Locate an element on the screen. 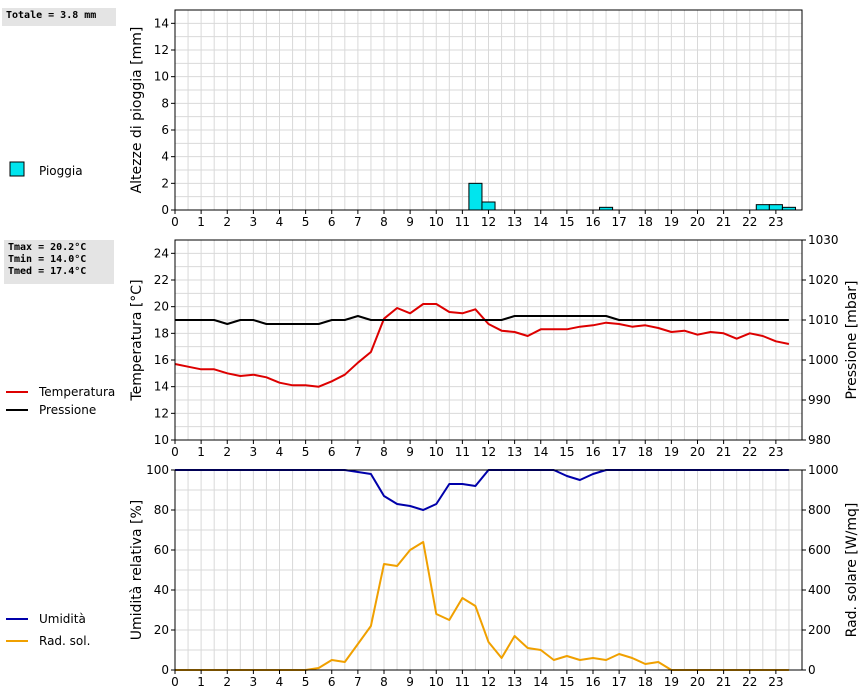 The image size is (860, 690). panel1-x-tick-label: 10 is located at coordinates (436, 222).